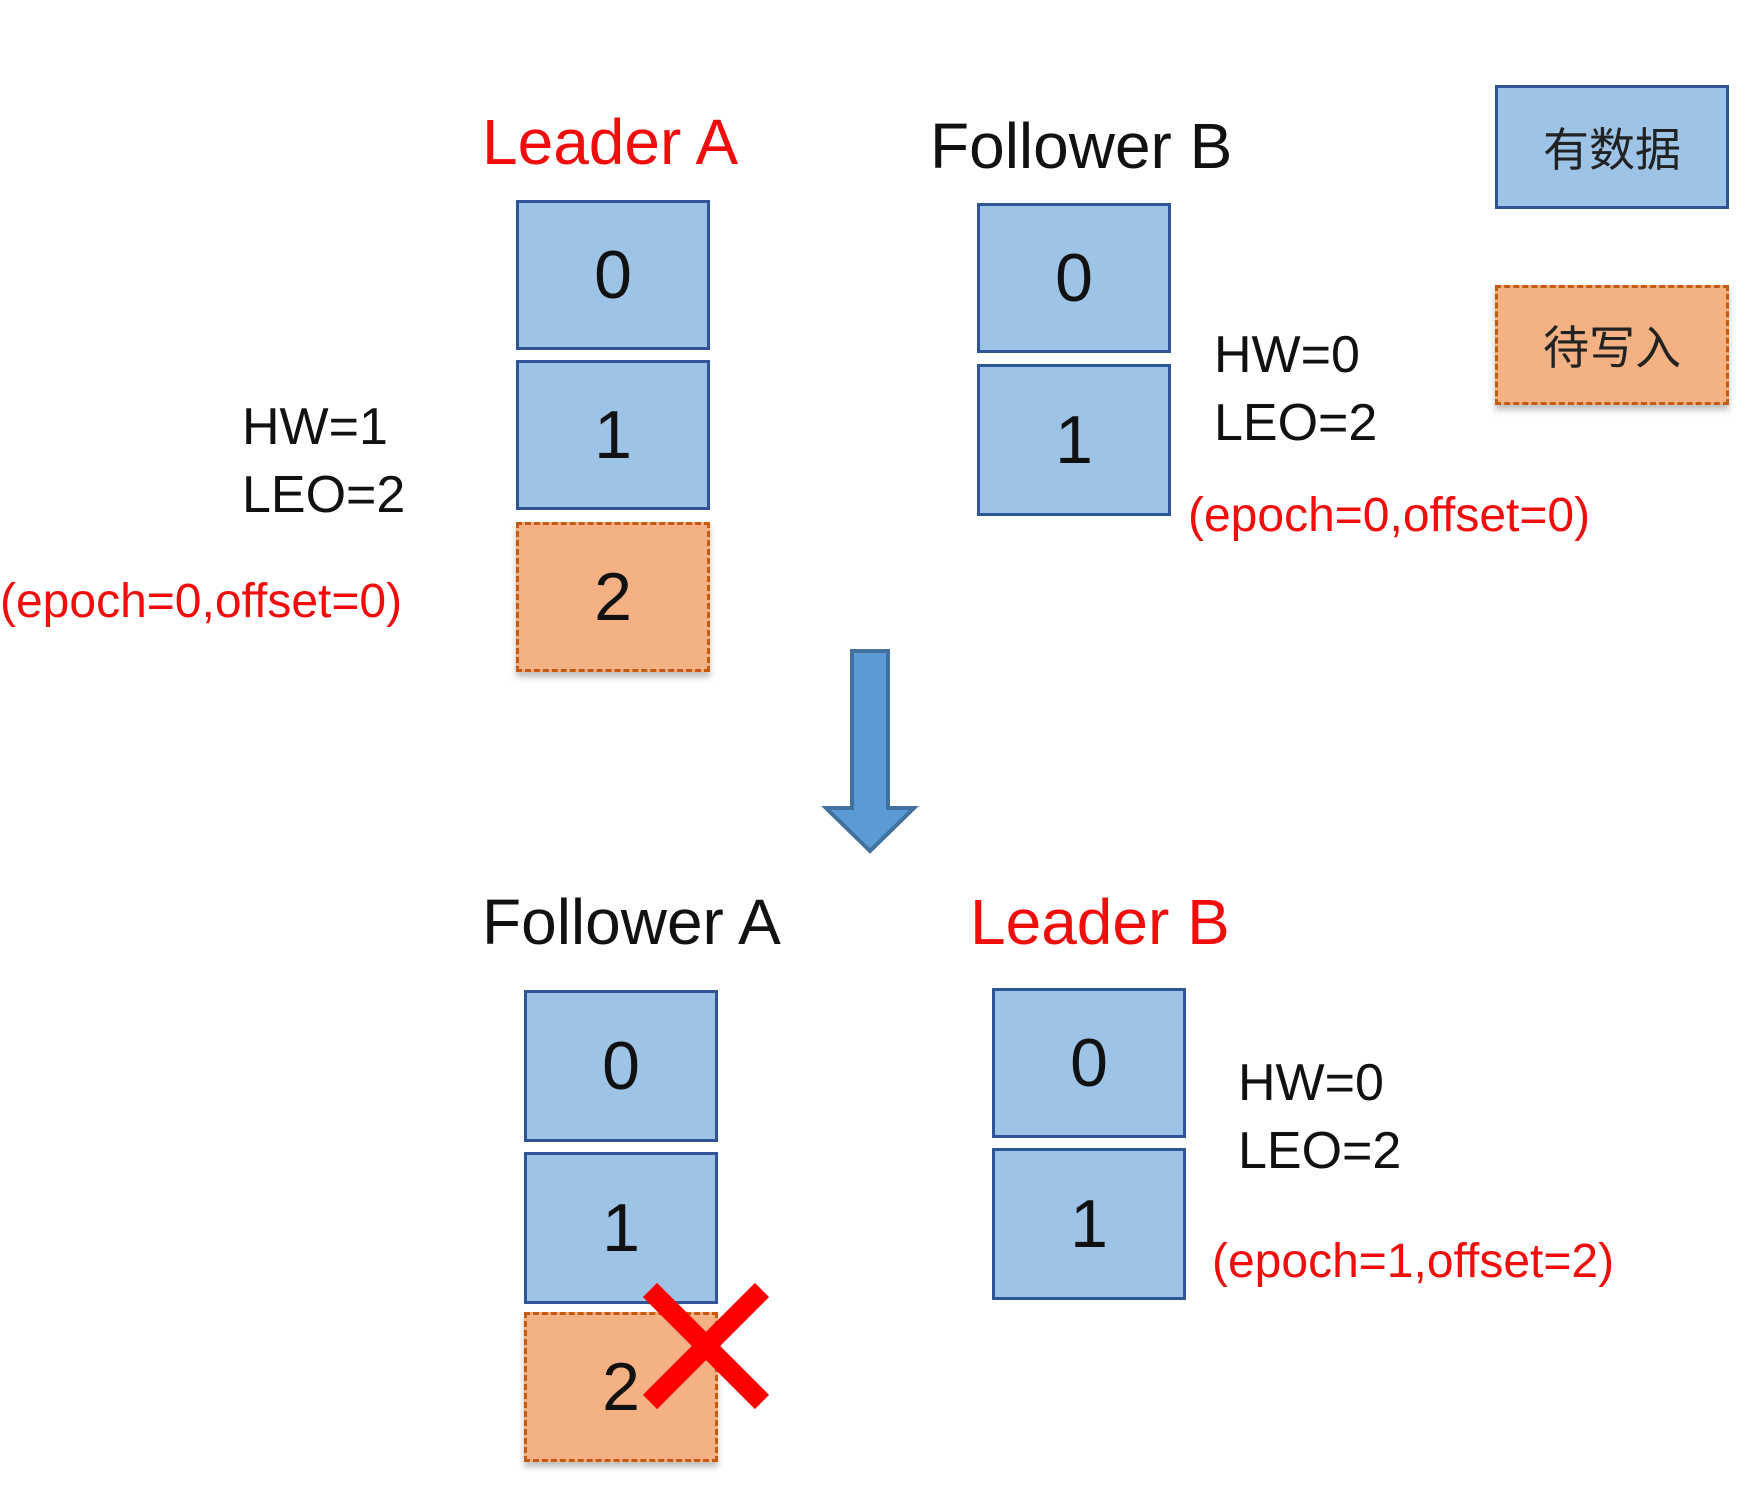 The height and width of the screenshot is (1502, 1754). Describe the element at coordinates (1100, 922) in the screenshot. I see `leader-b-title: Leader B` at that location.